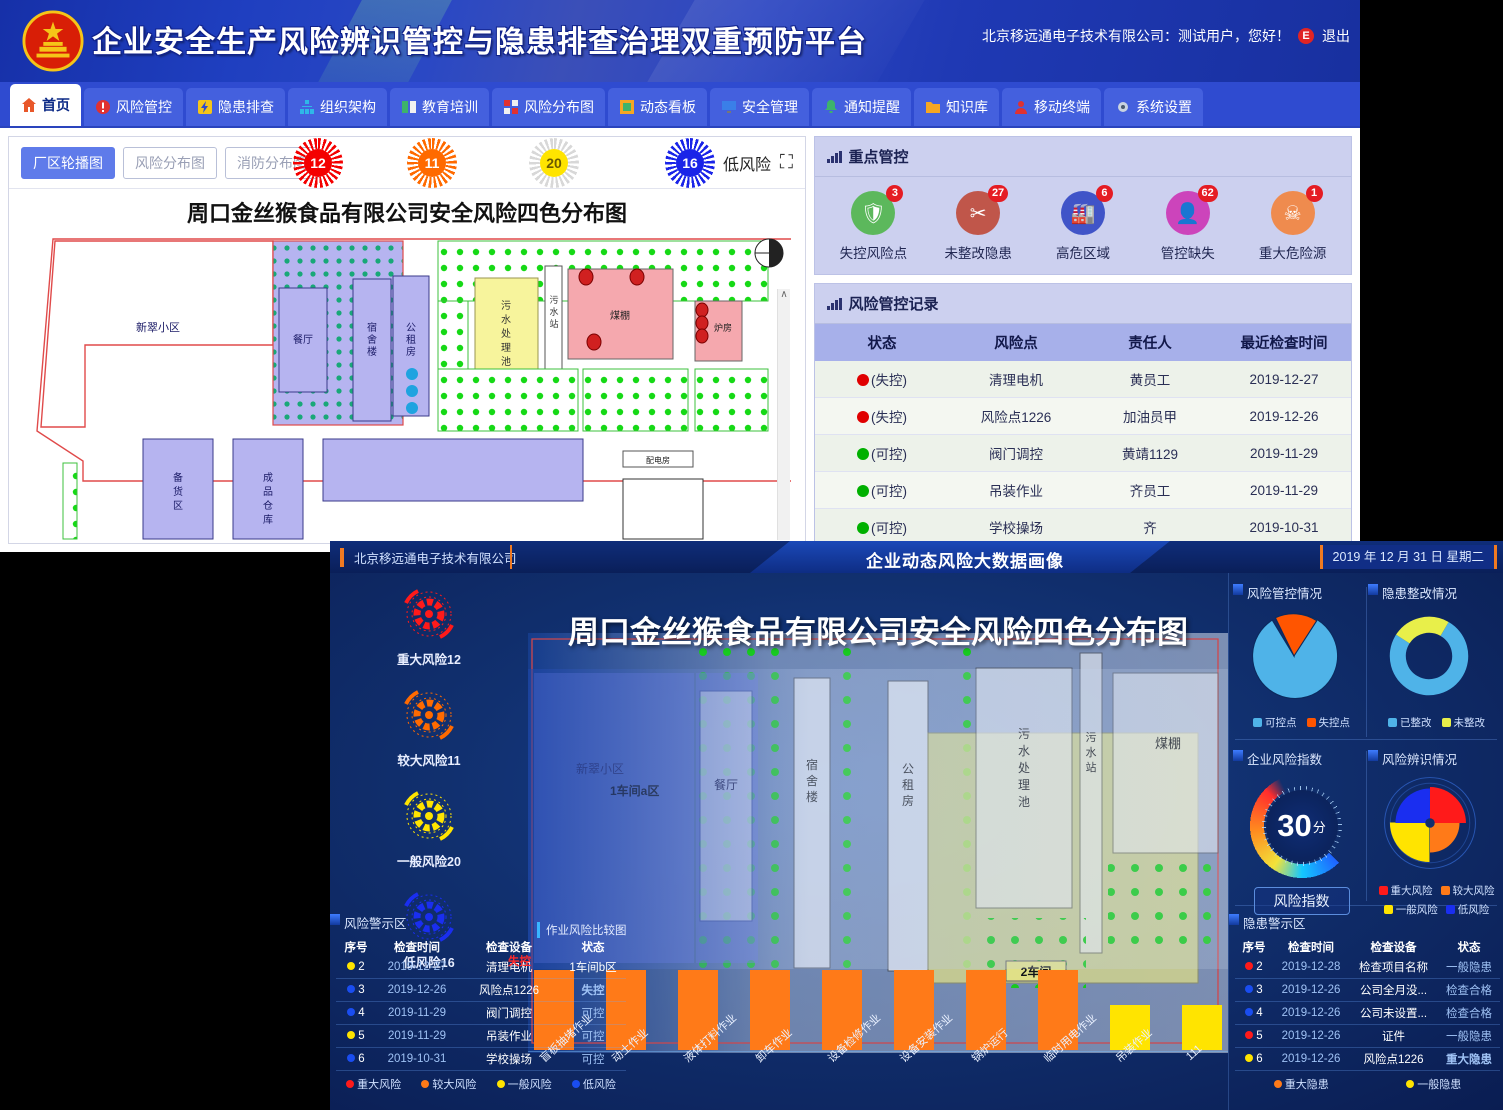 The image size is (1503, 1110). What do you see at coordinates (1016, 379) in the screenshot?
I see `cell-risk-point: 清理电机` at bounding box center [1016, 379].